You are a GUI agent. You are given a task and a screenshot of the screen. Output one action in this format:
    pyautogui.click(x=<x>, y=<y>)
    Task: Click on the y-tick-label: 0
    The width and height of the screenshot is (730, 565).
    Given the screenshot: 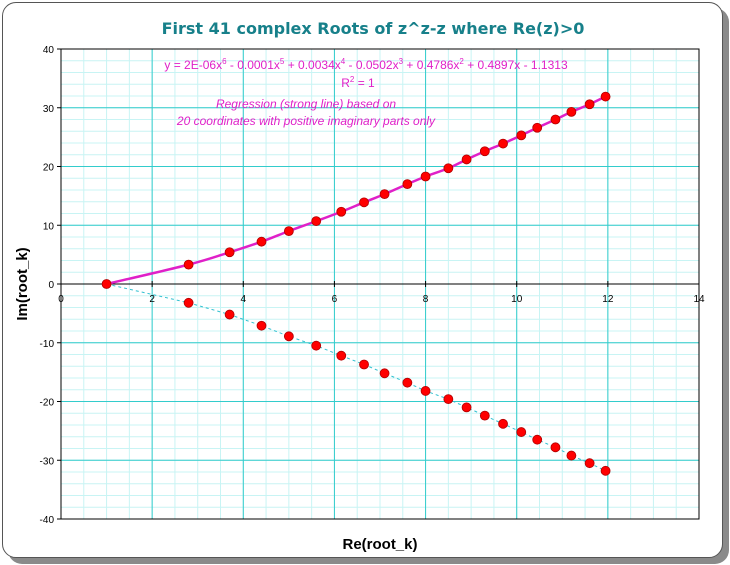 What is the action you would take?
    pyautogui.click(x=51, y=285)
    